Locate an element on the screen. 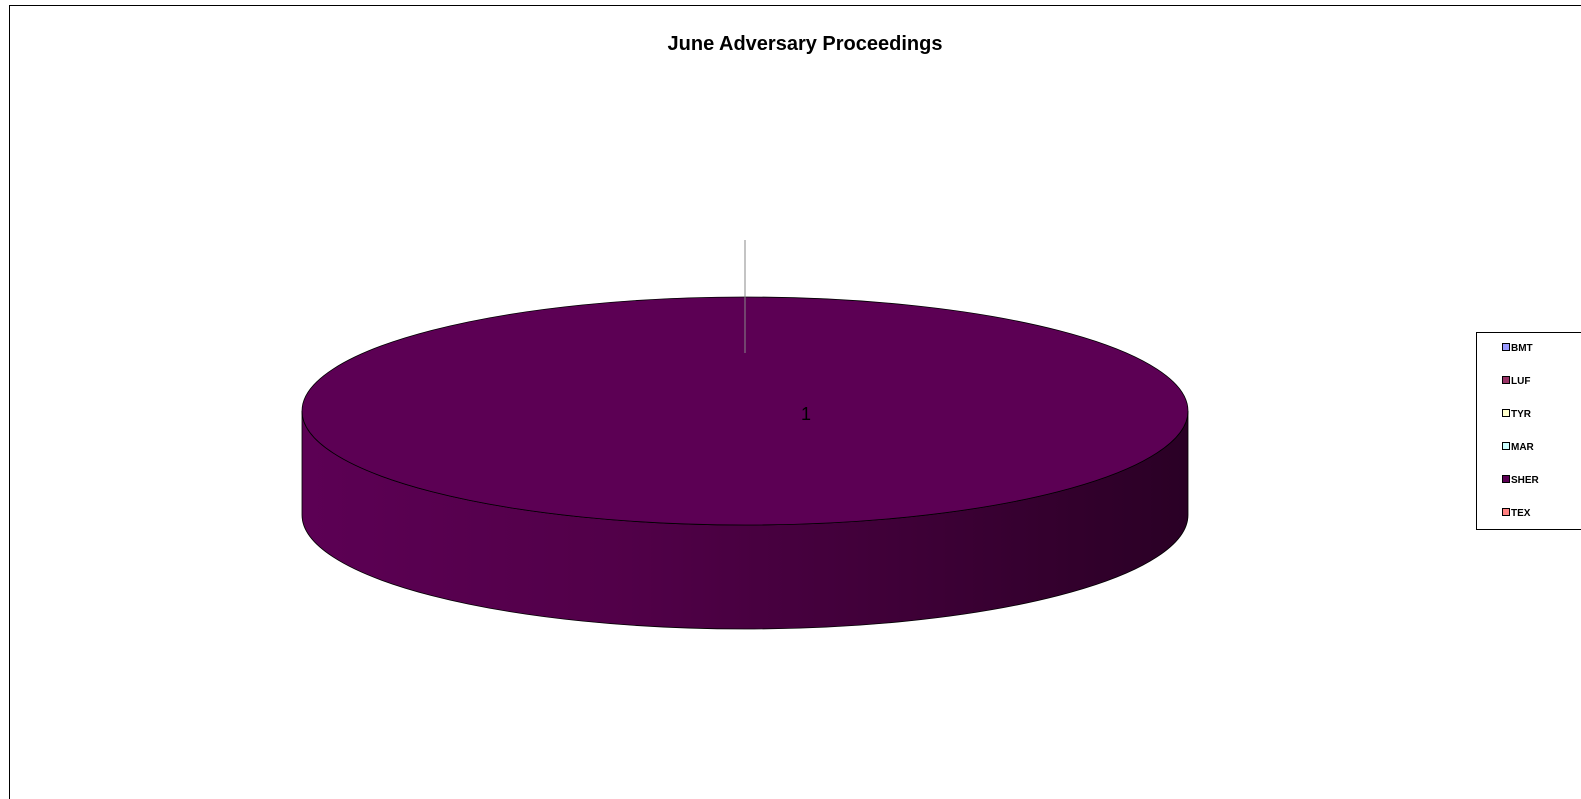  legend-item-mar: MAR is located at coordinates (1518, 448).